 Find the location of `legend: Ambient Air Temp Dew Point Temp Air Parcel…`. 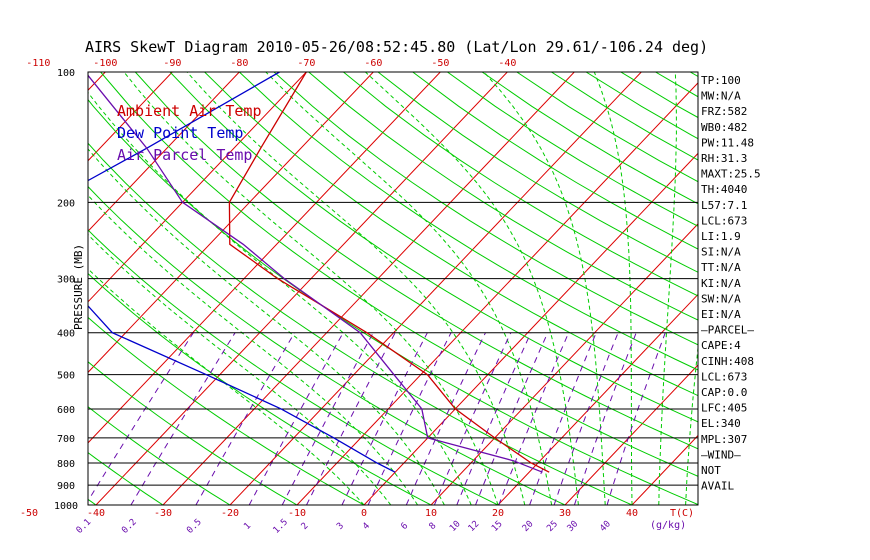

legend: Ambient Air Temp Dew Point Temp Air Parcel… is located at coordinates (189, 133).